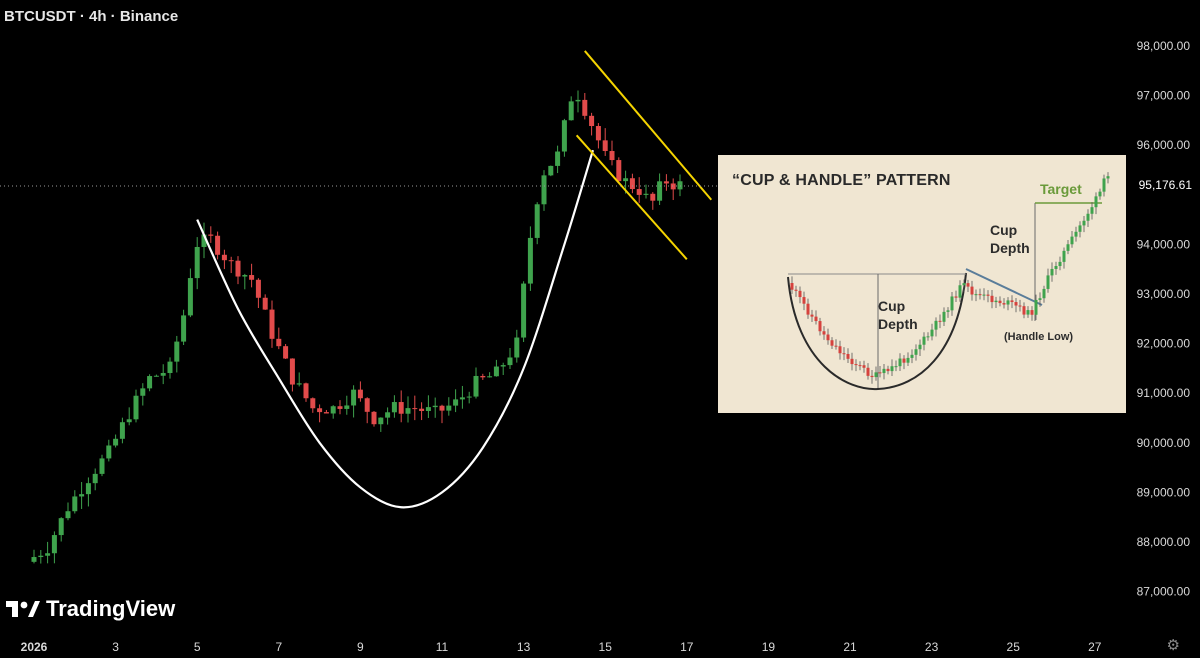 The width and height of the screenshot is (1200, 658). What do you see at coordinates (932, 647) in the screenshot?
I see `time-tick-label: 23` at bounding box center [932, 647].